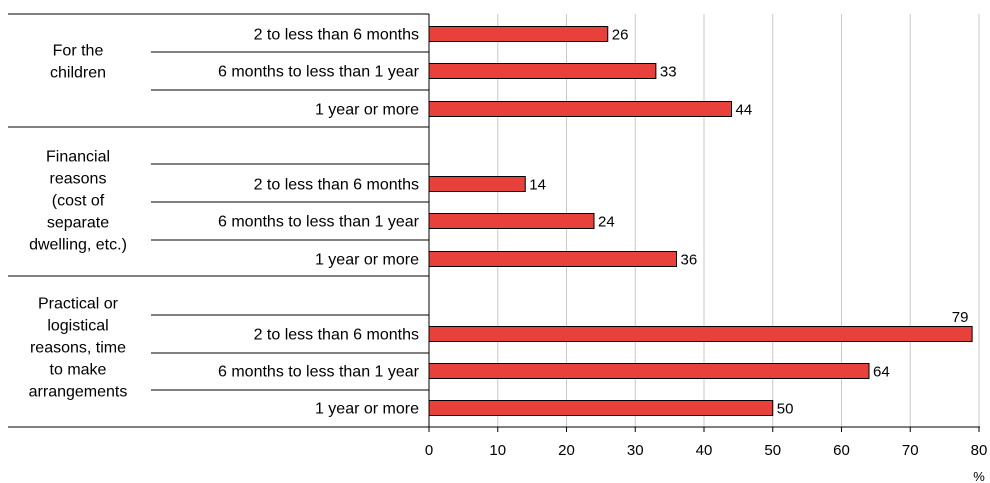  What do you see at coordinates (78, 51) in the screenshot?
I see `group-label-line: For the` at bounding box center [78, 51].